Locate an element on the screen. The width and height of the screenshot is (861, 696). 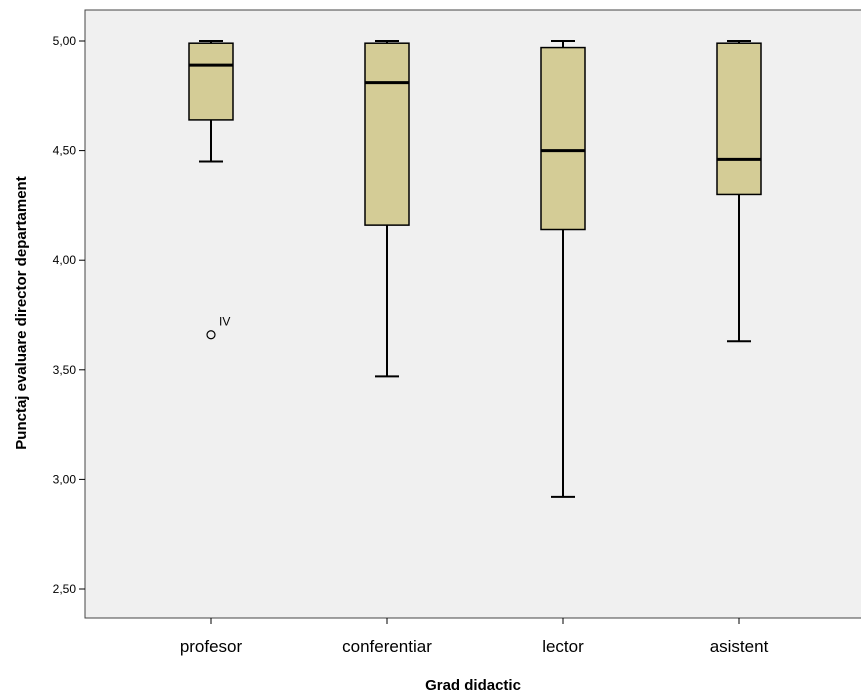
x-axis-title: Grad didactic is located at coordinates (473, 685).